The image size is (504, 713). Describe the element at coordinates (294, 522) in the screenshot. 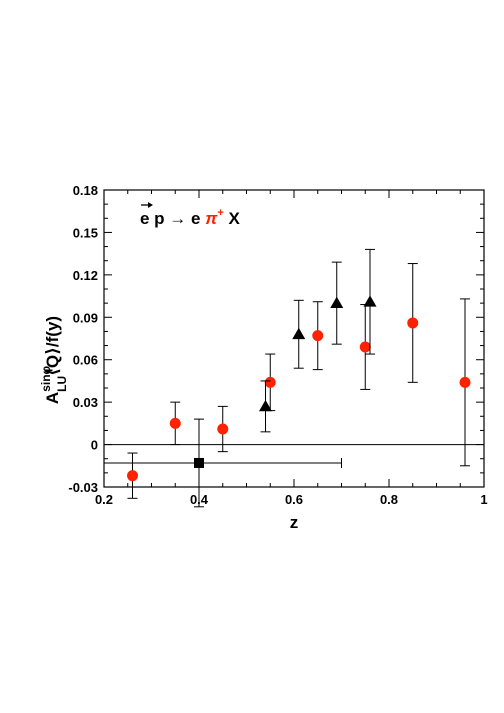

I see `x-axis-label: z` at that location.